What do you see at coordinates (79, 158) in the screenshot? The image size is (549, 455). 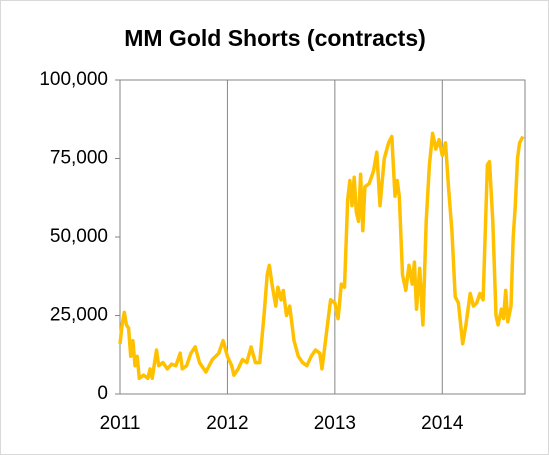 I see `y-tick-label: 75,000` at bounding box center [79, 158].